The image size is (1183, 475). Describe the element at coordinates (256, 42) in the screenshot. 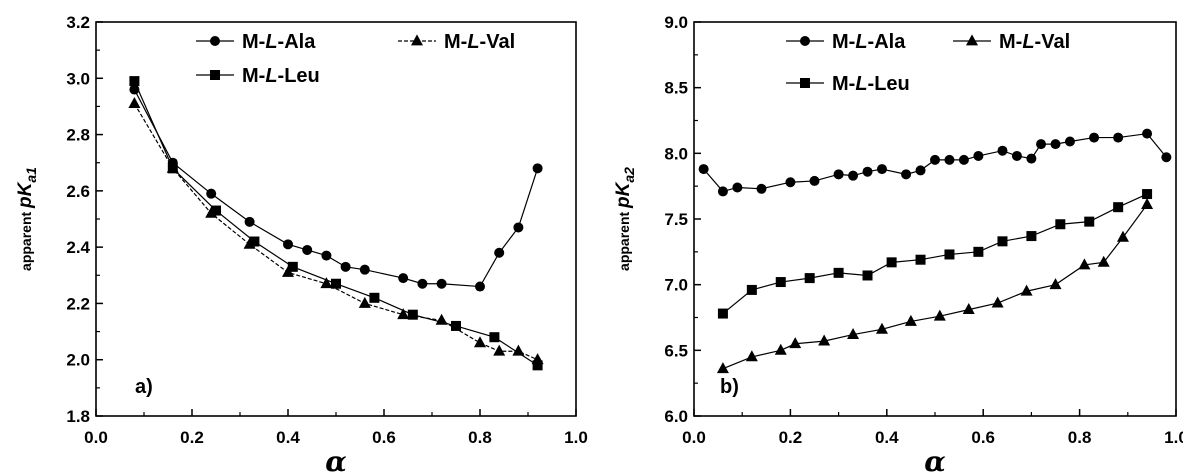

I see `legend-entry: M-L-Ala` at that location.